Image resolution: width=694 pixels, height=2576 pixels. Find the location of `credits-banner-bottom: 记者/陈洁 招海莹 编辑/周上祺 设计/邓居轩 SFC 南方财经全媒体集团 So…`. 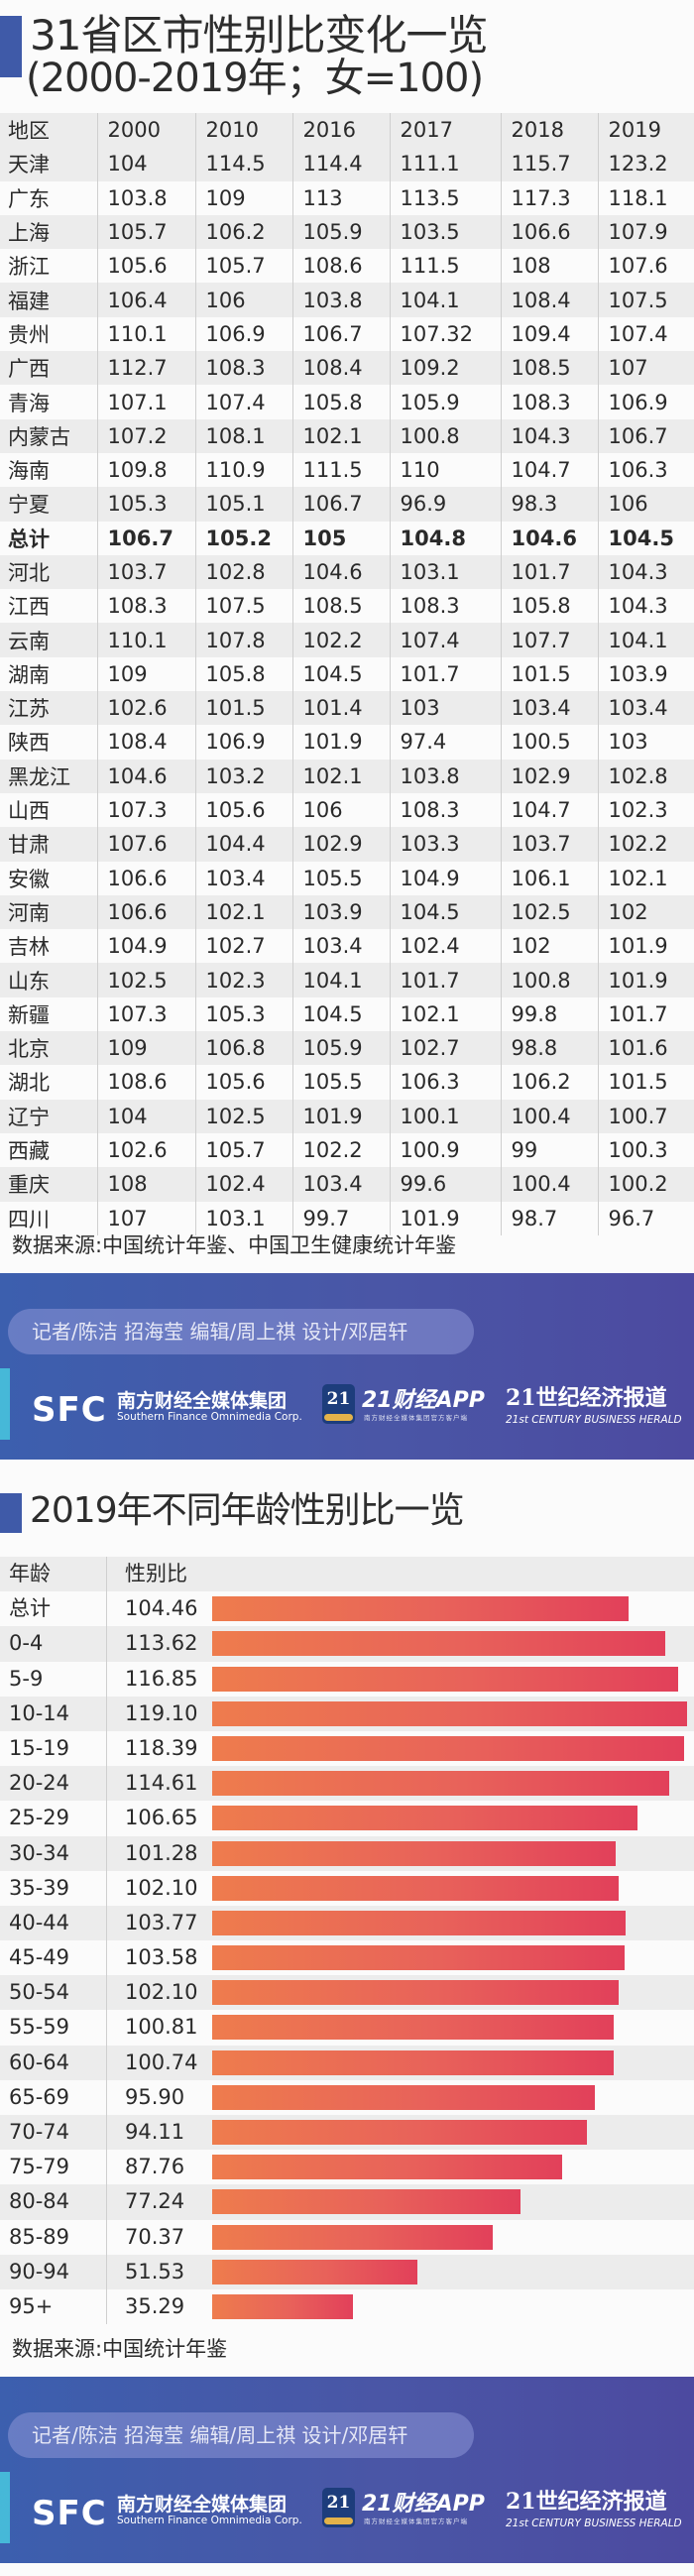

credits-banner-bottom: 记者/陈洁 招海莹 编辑/周上祺 设计/邓居轩 SFC 南方财经全媒体集团 So… is located at coordinates (347, 2470).